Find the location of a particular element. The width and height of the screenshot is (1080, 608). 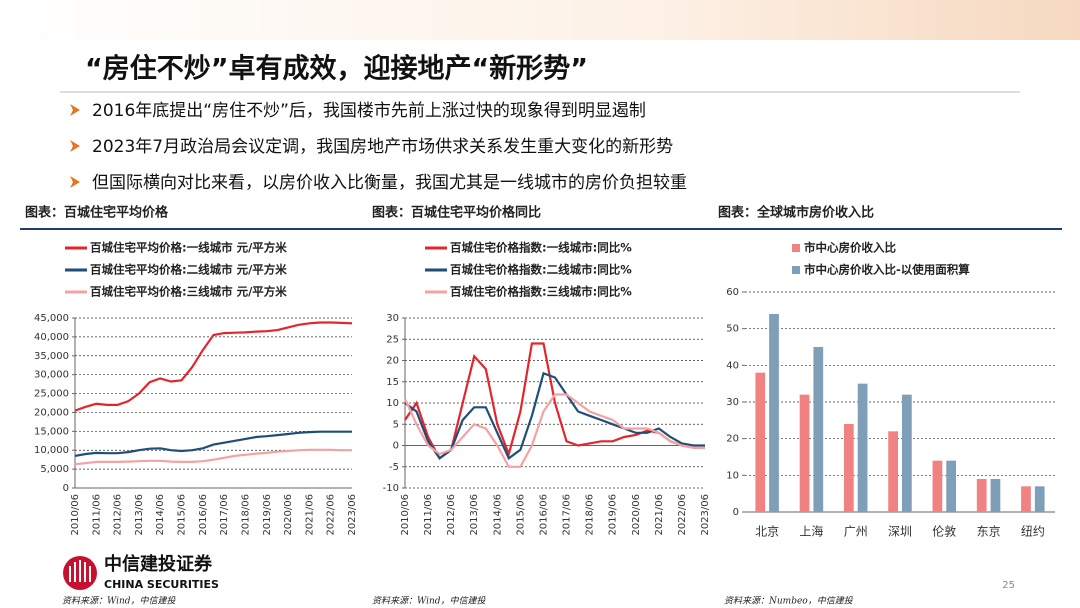

y-tick-label: 50 is located at coordinates (732, 329).